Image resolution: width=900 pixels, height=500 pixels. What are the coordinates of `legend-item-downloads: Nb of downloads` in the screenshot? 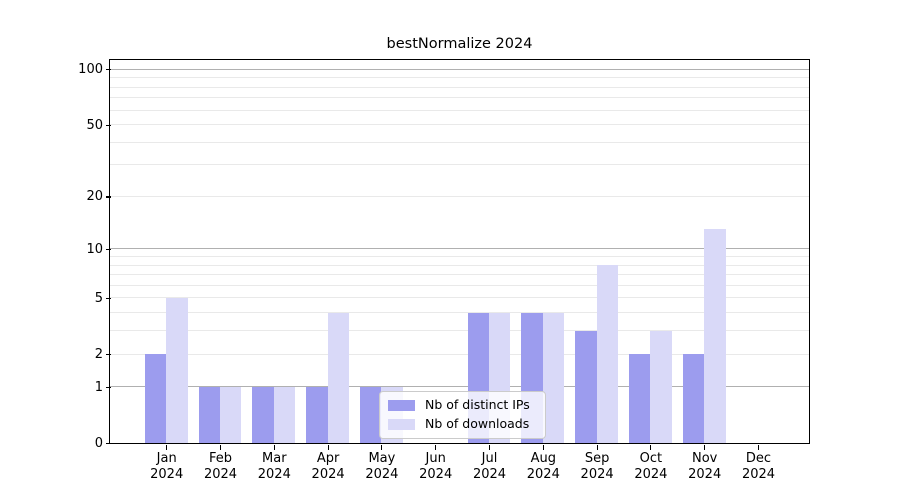 It's located at (462, 424).